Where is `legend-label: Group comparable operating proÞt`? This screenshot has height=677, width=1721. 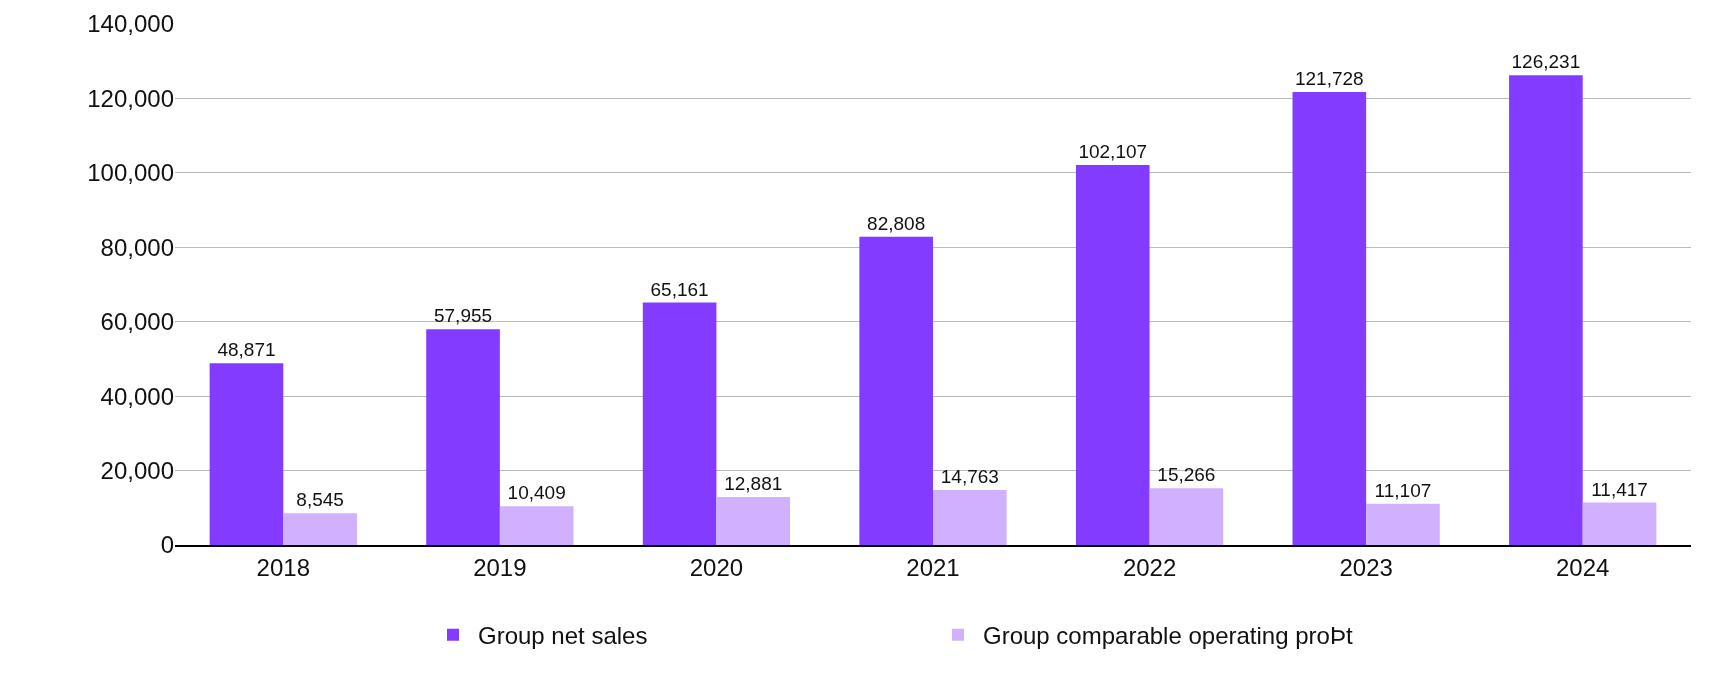 legend-label: Group comparable operating proÞt is located at coordinates (1168, 636).